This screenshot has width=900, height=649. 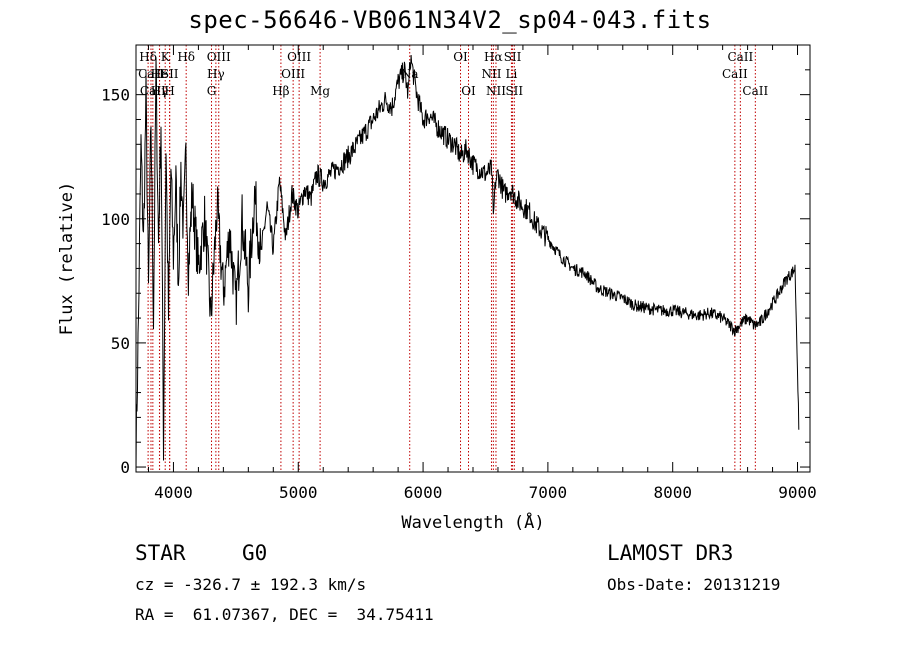 What do you see at coordinates (410, 74) in the screenshot?
I see `line-label-16: Na` at bounding box center [410, 74].